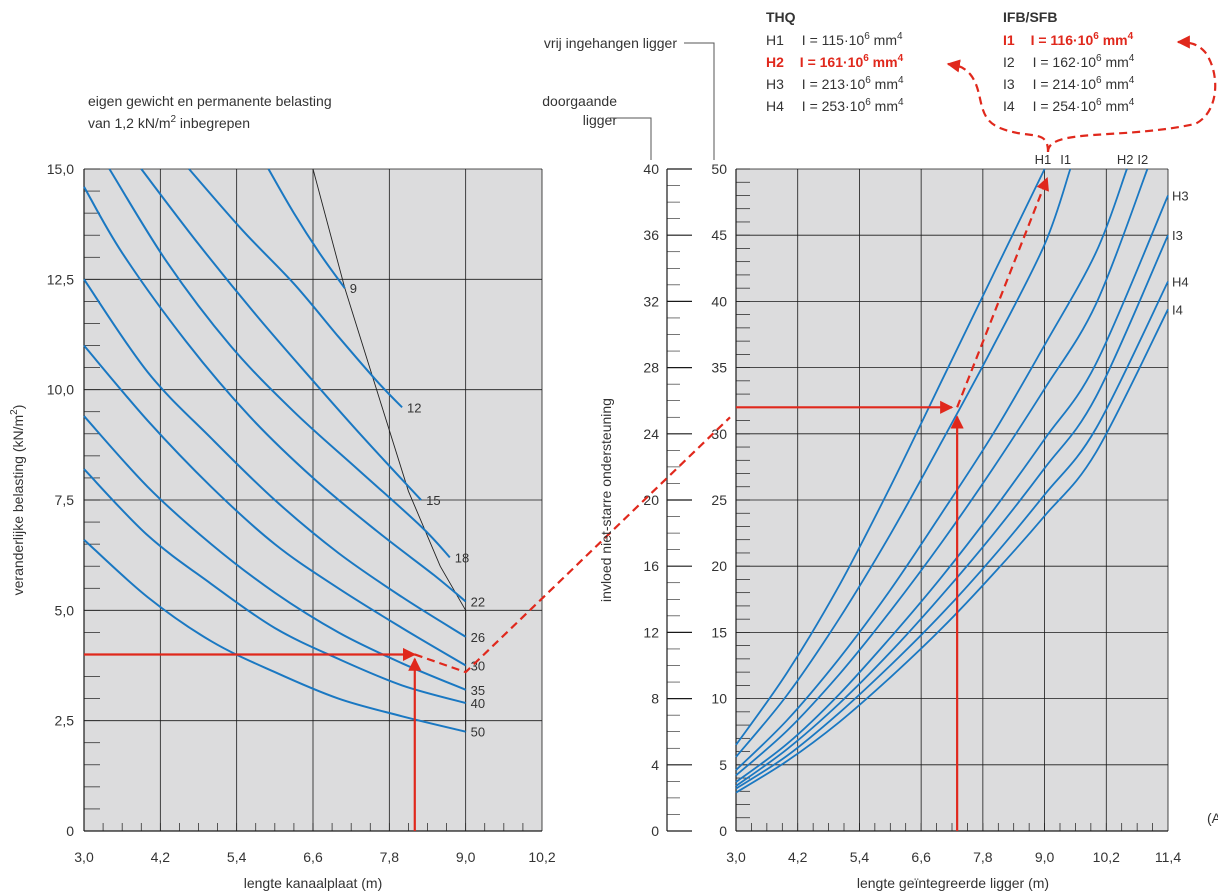 This screenshot has width=1218, height=894. What do you see at coordinates (433, 500) in the screenshot?
I see `left-series-label: 15` at bounding box center [433, 500].